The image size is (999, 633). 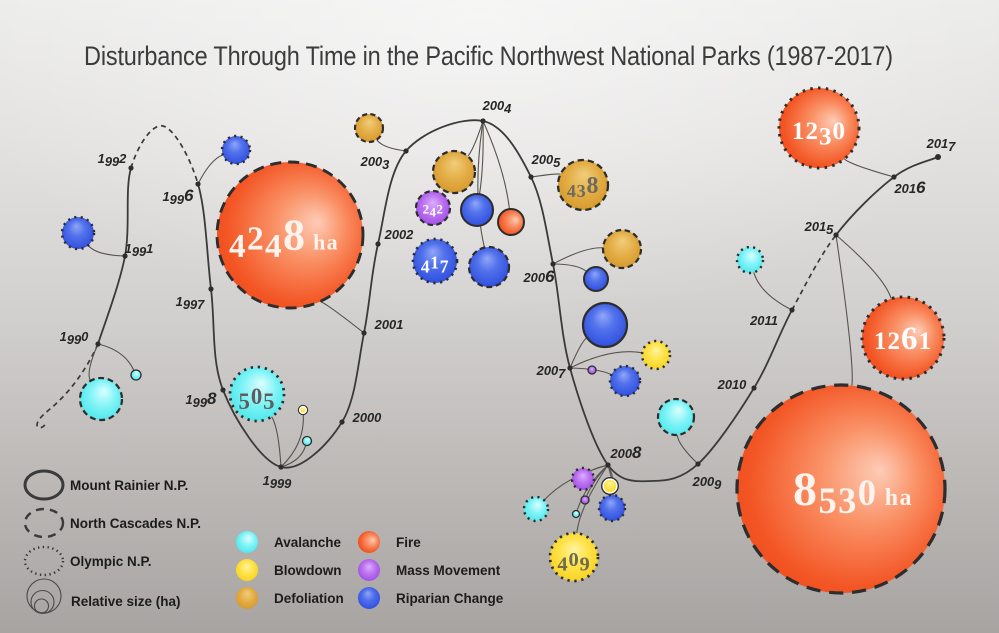 What do you see at coordinates (44, 523) in the screenshot?
I see `dashed-ellipse-icon` at bounding box center [44, 523].